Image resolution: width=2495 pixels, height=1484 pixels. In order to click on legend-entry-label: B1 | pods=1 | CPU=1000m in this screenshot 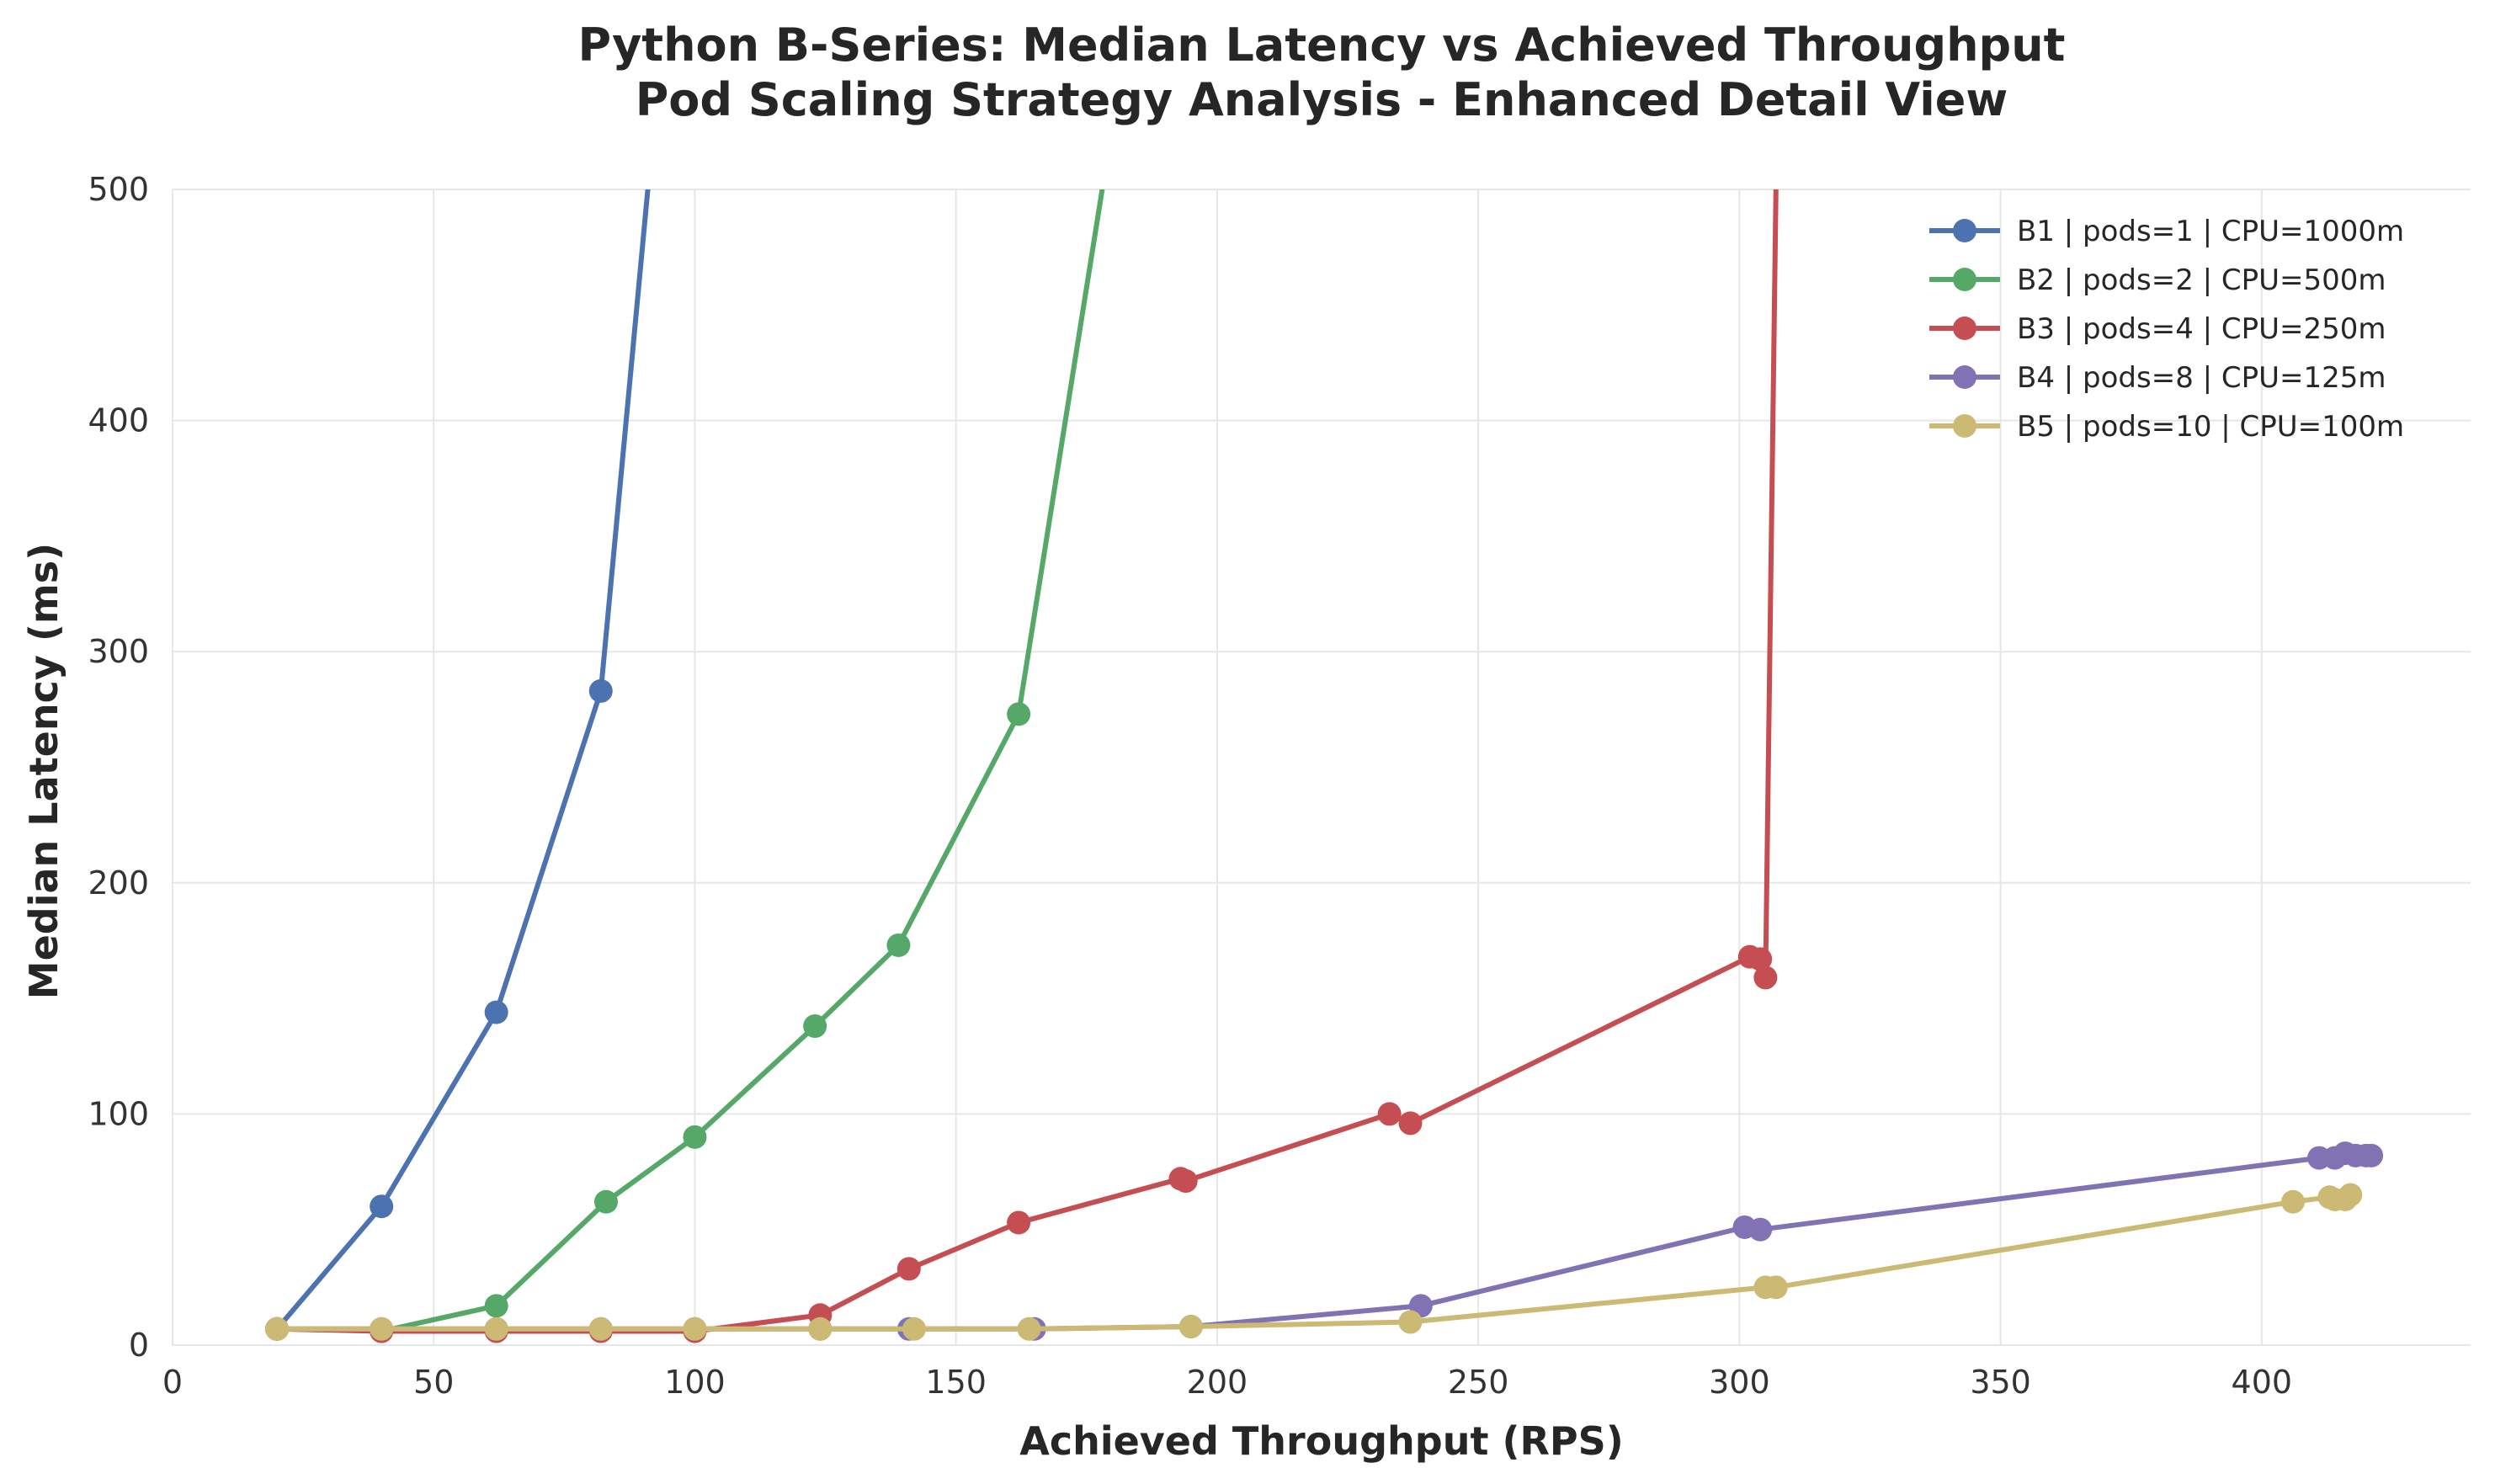, I will do `click(2210, 231)`.